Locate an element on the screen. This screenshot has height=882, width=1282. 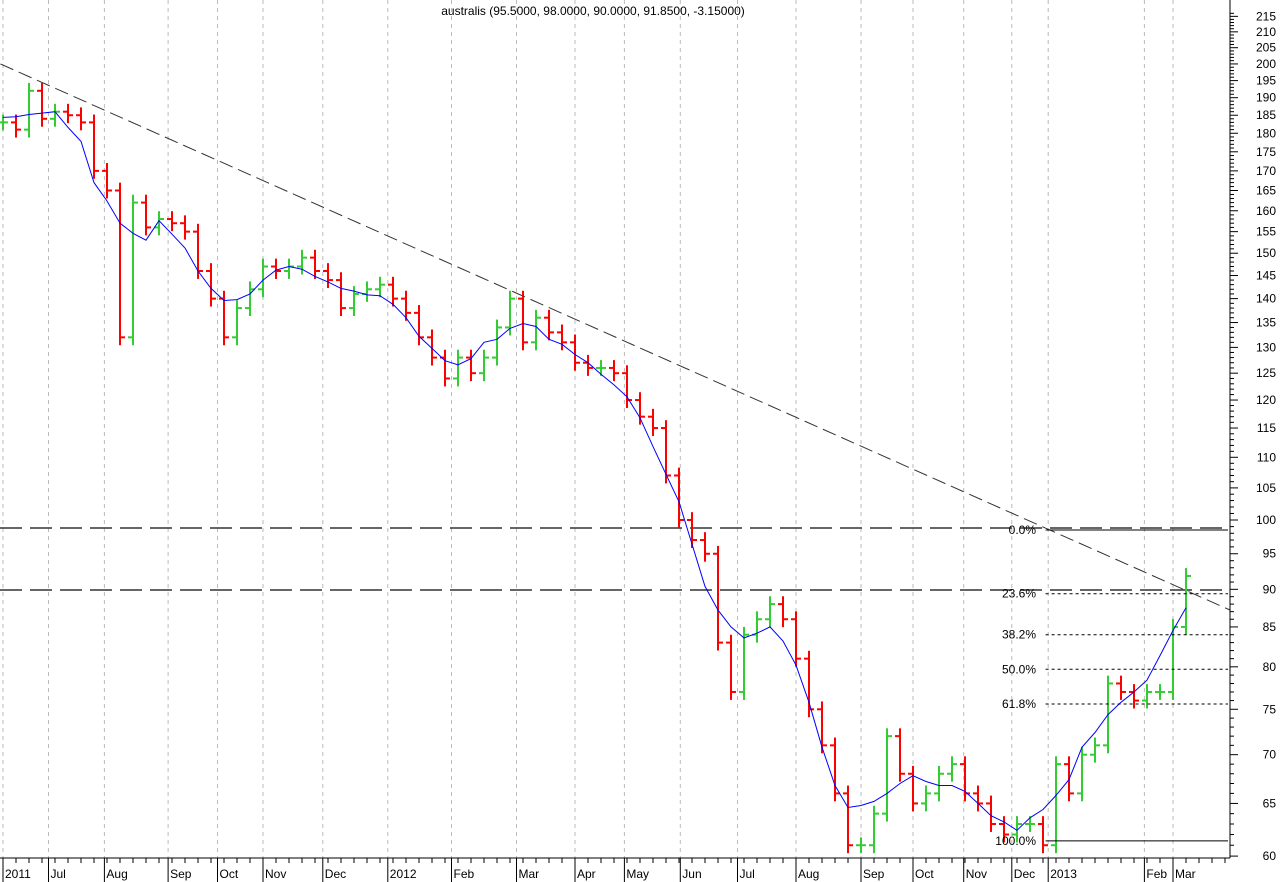
y-tick-label: 160 is located at coordinates (1266, 211).